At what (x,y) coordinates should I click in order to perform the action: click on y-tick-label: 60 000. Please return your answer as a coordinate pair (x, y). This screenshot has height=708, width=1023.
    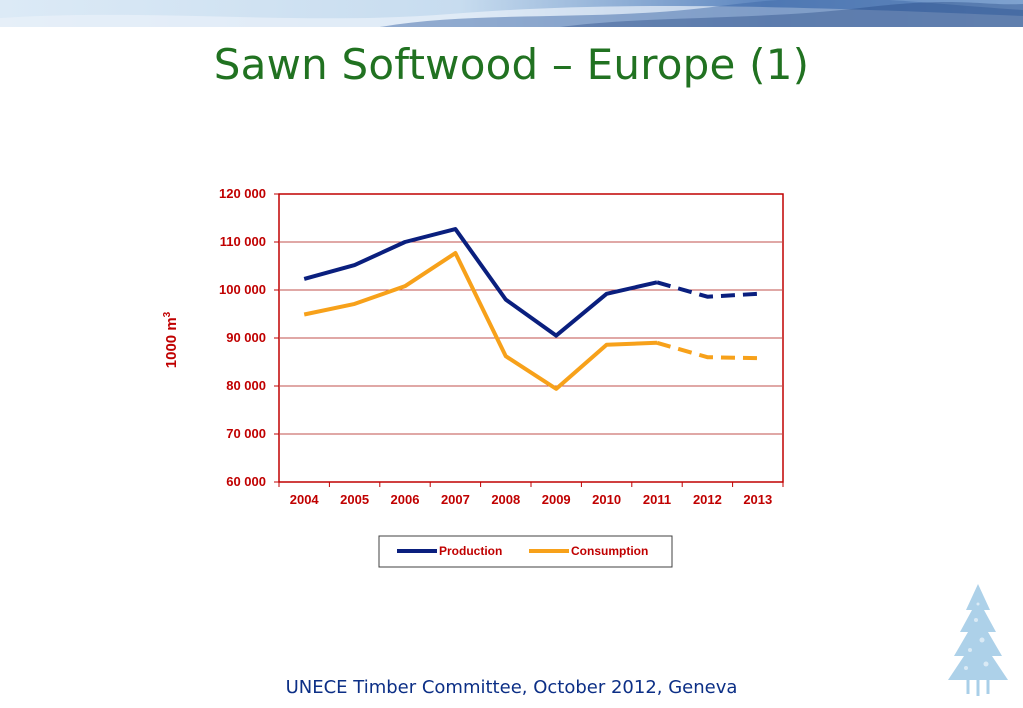
    Looking at the image, I should click on (246, 481).